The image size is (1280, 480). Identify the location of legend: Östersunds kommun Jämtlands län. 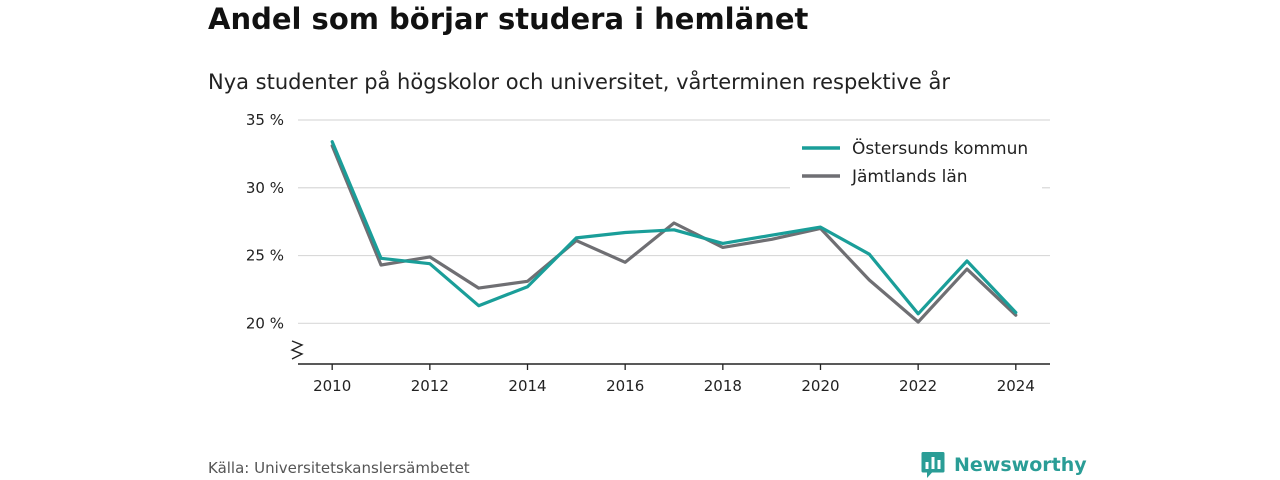
(916, 162).